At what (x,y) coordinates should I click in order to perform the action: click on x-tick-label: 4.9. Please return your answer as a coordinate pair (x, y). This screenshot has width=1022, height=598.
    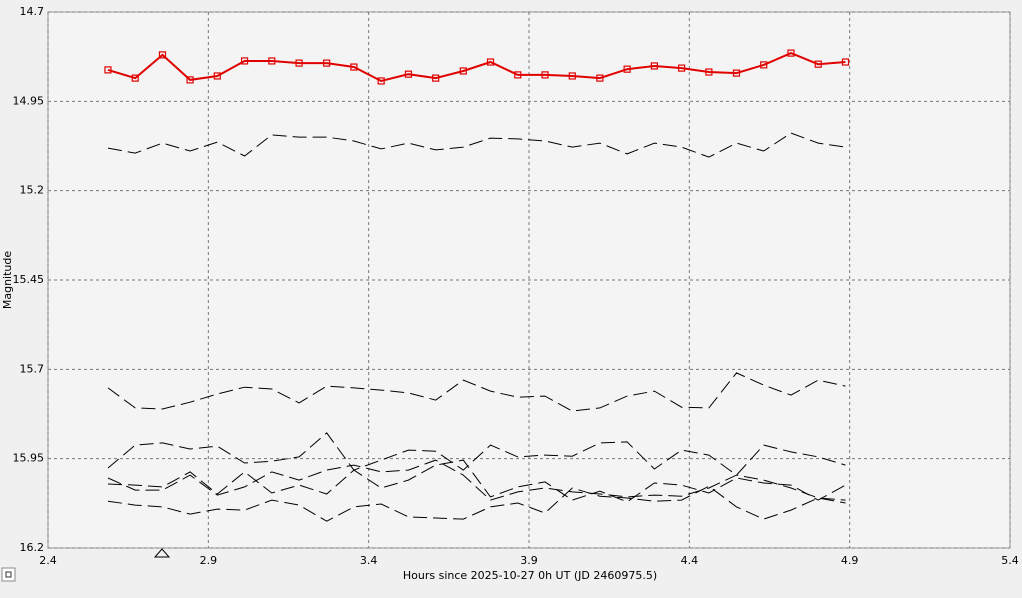
    Looking at the image, I should click on (850, 560).